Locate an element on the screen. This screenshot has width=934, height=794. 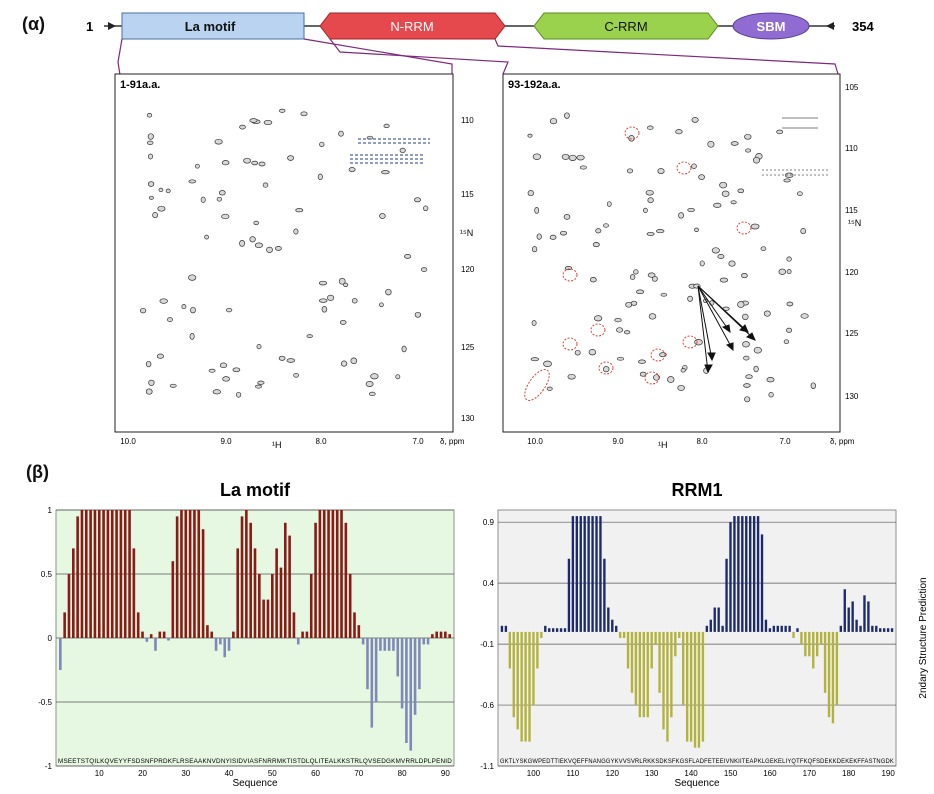
x-tick-label: 40 is located at coordinates (229, 773).